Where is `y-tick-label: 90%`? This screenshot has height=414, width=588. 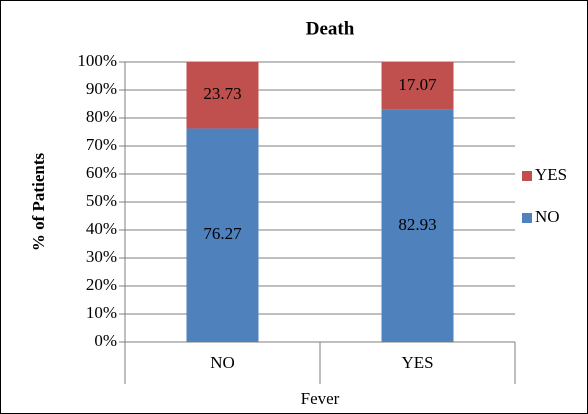
y-tick-label: 90% is located at coordinates (101, 88).